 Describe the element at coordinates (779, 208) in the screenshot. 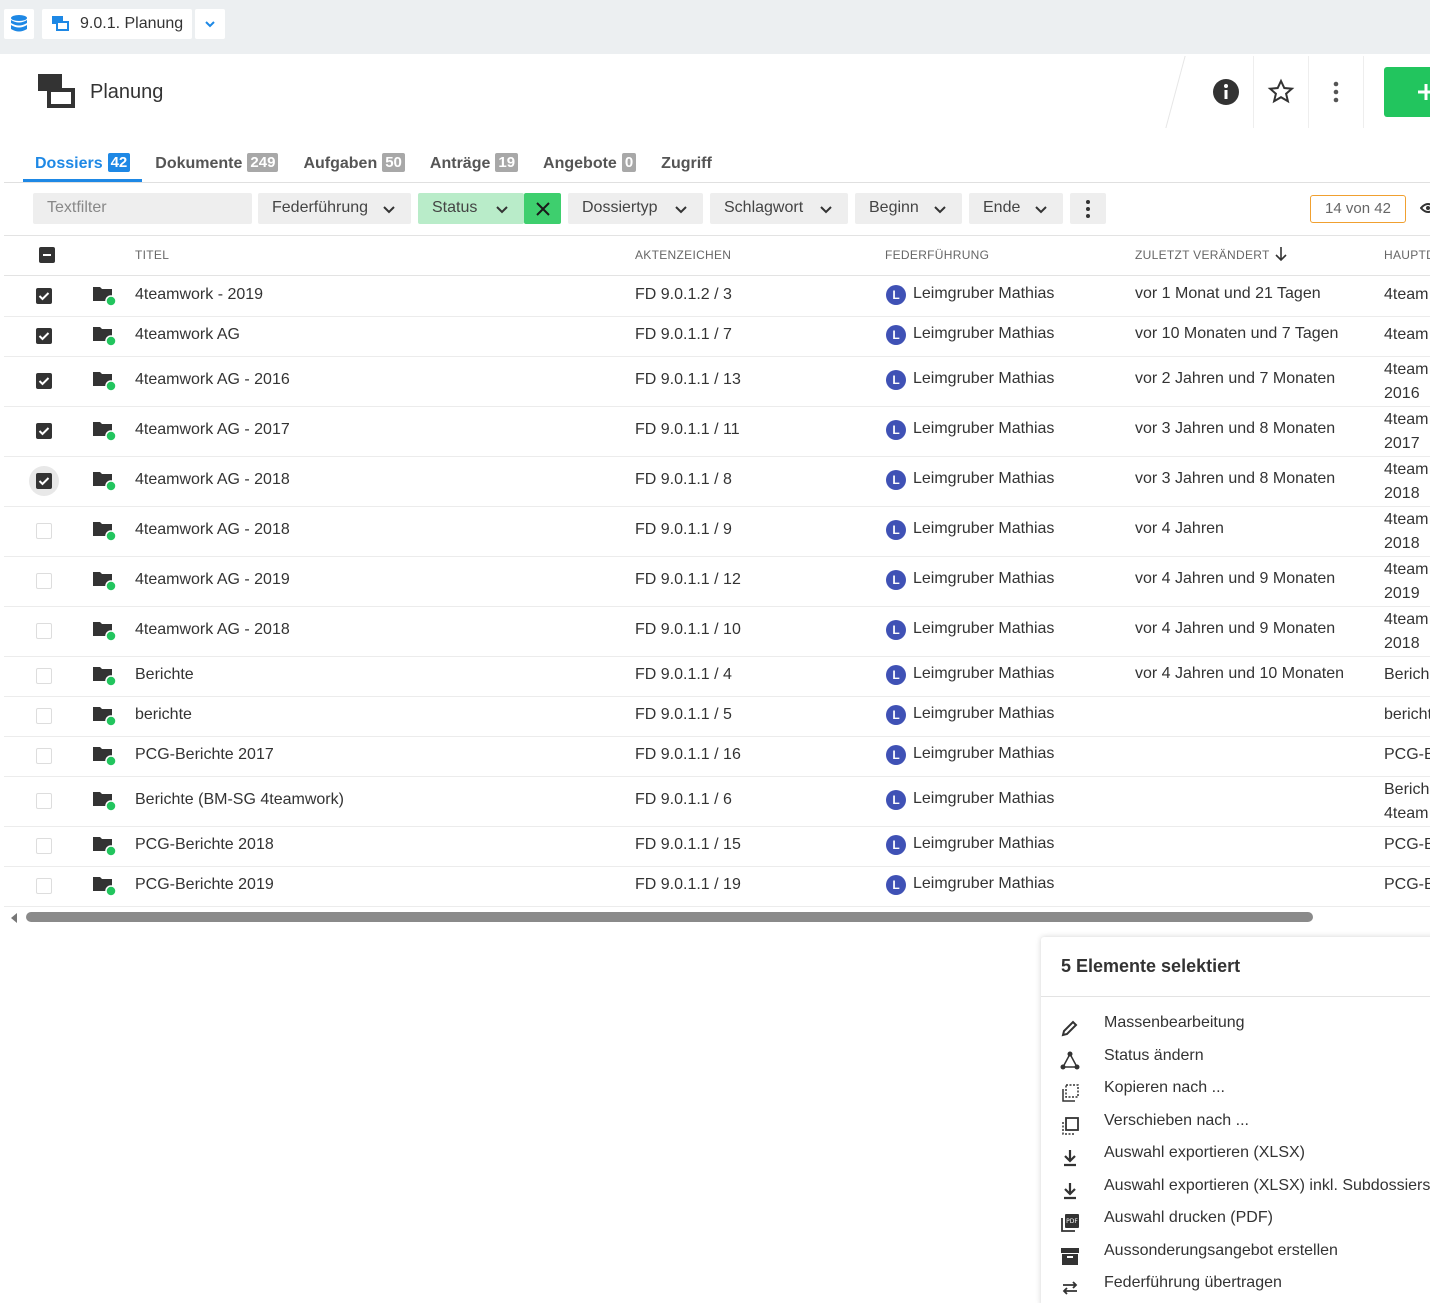

I see `filter-dropdown: Schlagwort` at that location.